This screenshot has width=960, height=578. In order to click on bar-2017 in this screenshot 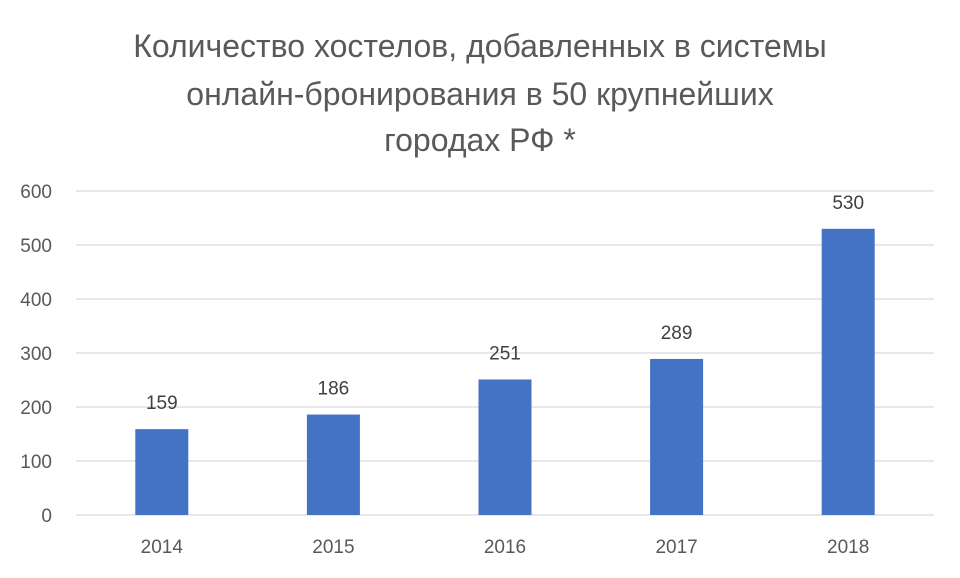, I will do `click(677, 436)`.